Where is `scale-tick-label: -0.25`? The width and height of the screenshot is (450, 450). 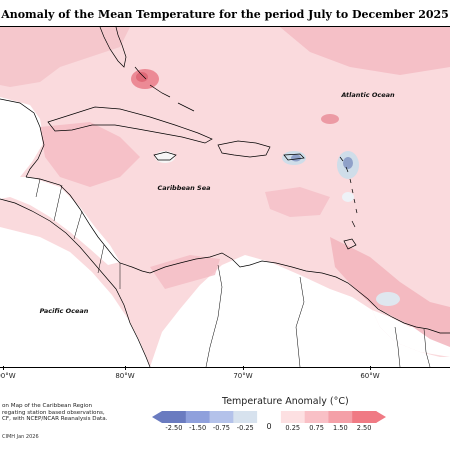 scale-tick-label: -0.25 is located at coordinates (245, 428).